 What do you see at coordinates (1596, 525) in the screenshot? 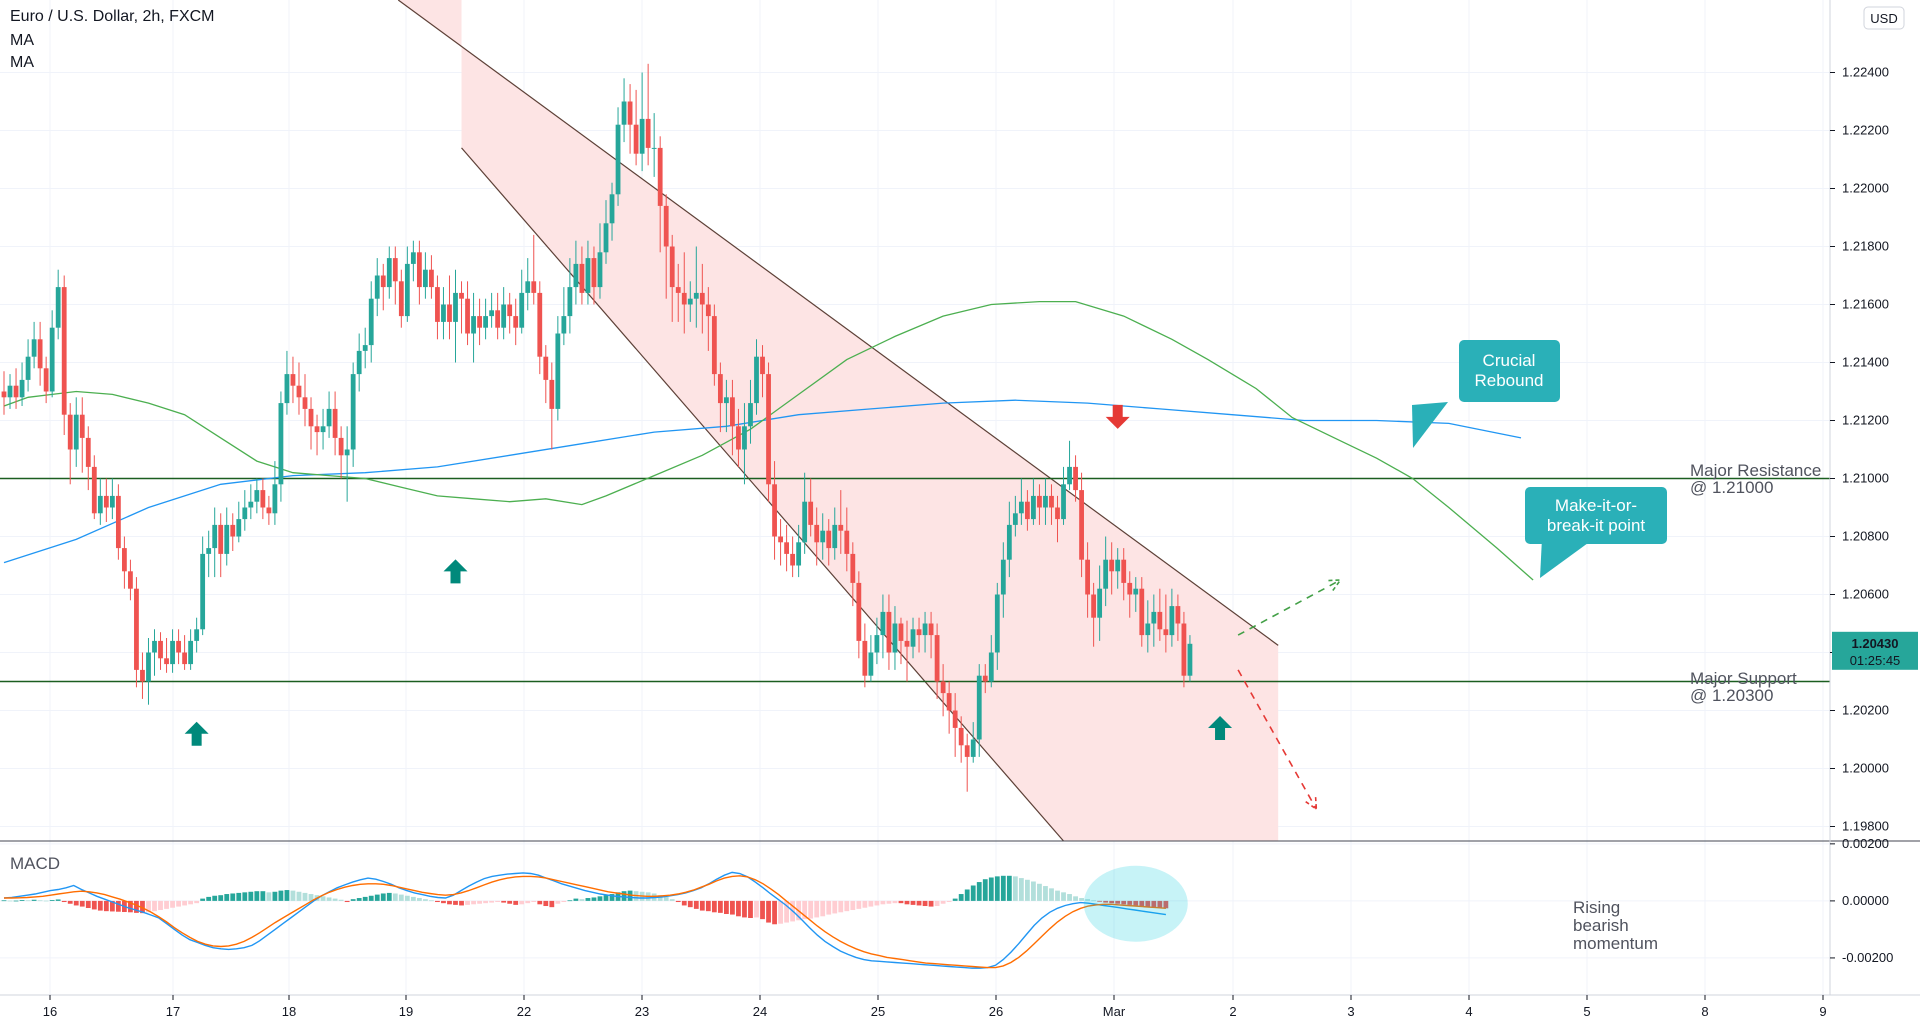
I see `makeit-text-line-1: break-it point` at bounding box center [1596, 525].